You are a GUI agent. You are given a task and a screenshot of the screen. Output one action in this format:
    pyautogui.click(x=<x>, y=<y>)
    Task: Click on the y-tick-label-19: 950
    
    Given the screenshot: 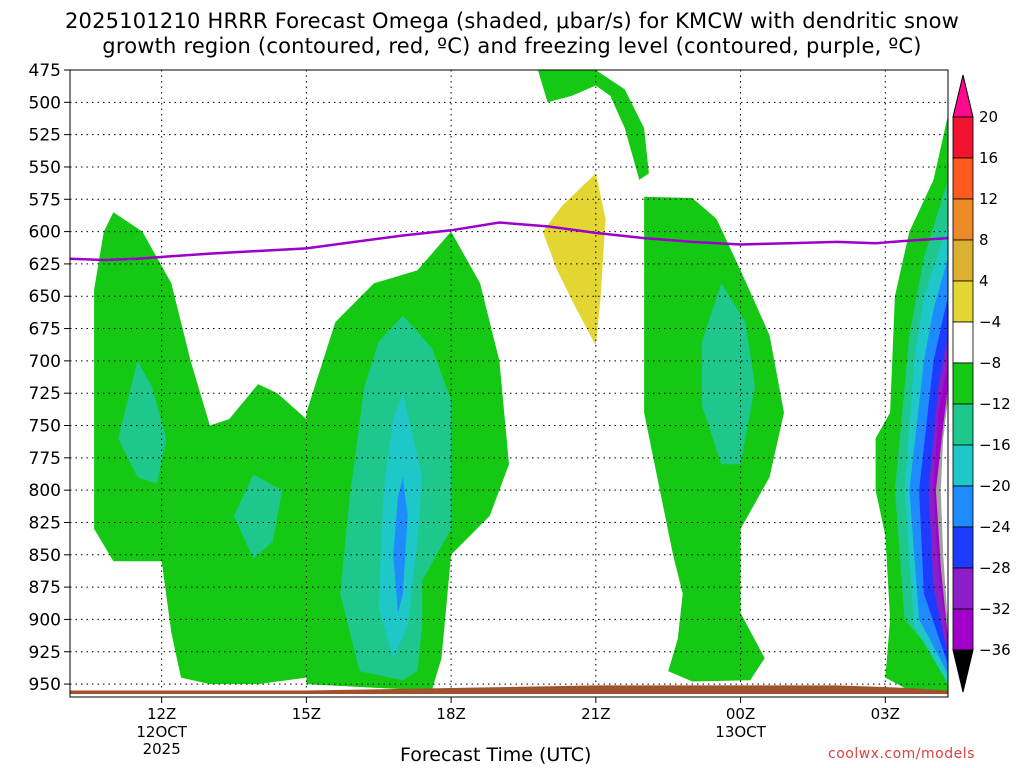 What is the action you would take?
    pyautogui.click(x=45, y=685)
    